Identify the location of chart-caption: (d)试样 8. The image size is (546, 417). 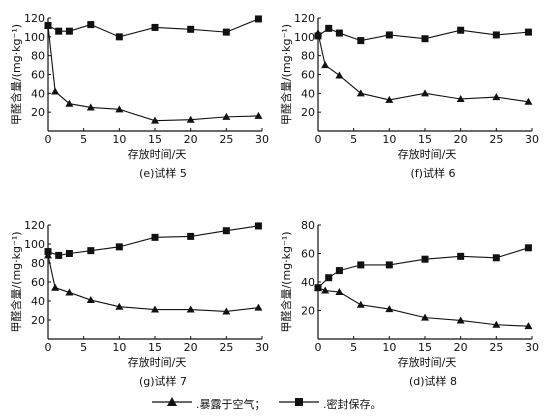
(433, 381).